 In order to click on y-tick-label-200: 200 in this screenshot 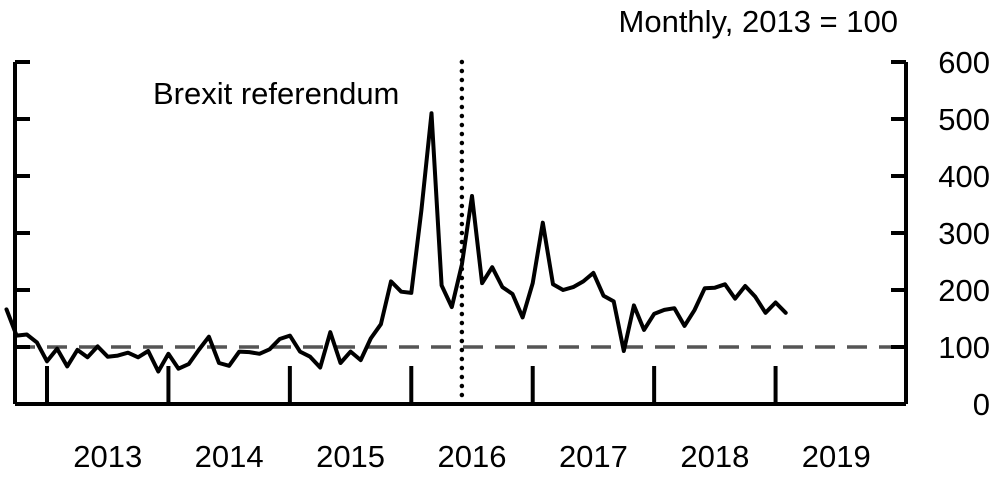, I will do `click(964, 290)`.